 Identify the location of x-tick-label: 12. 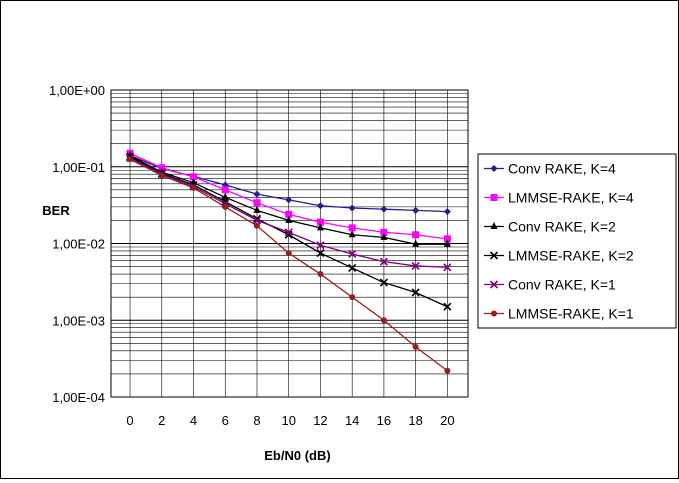
(320, 420).